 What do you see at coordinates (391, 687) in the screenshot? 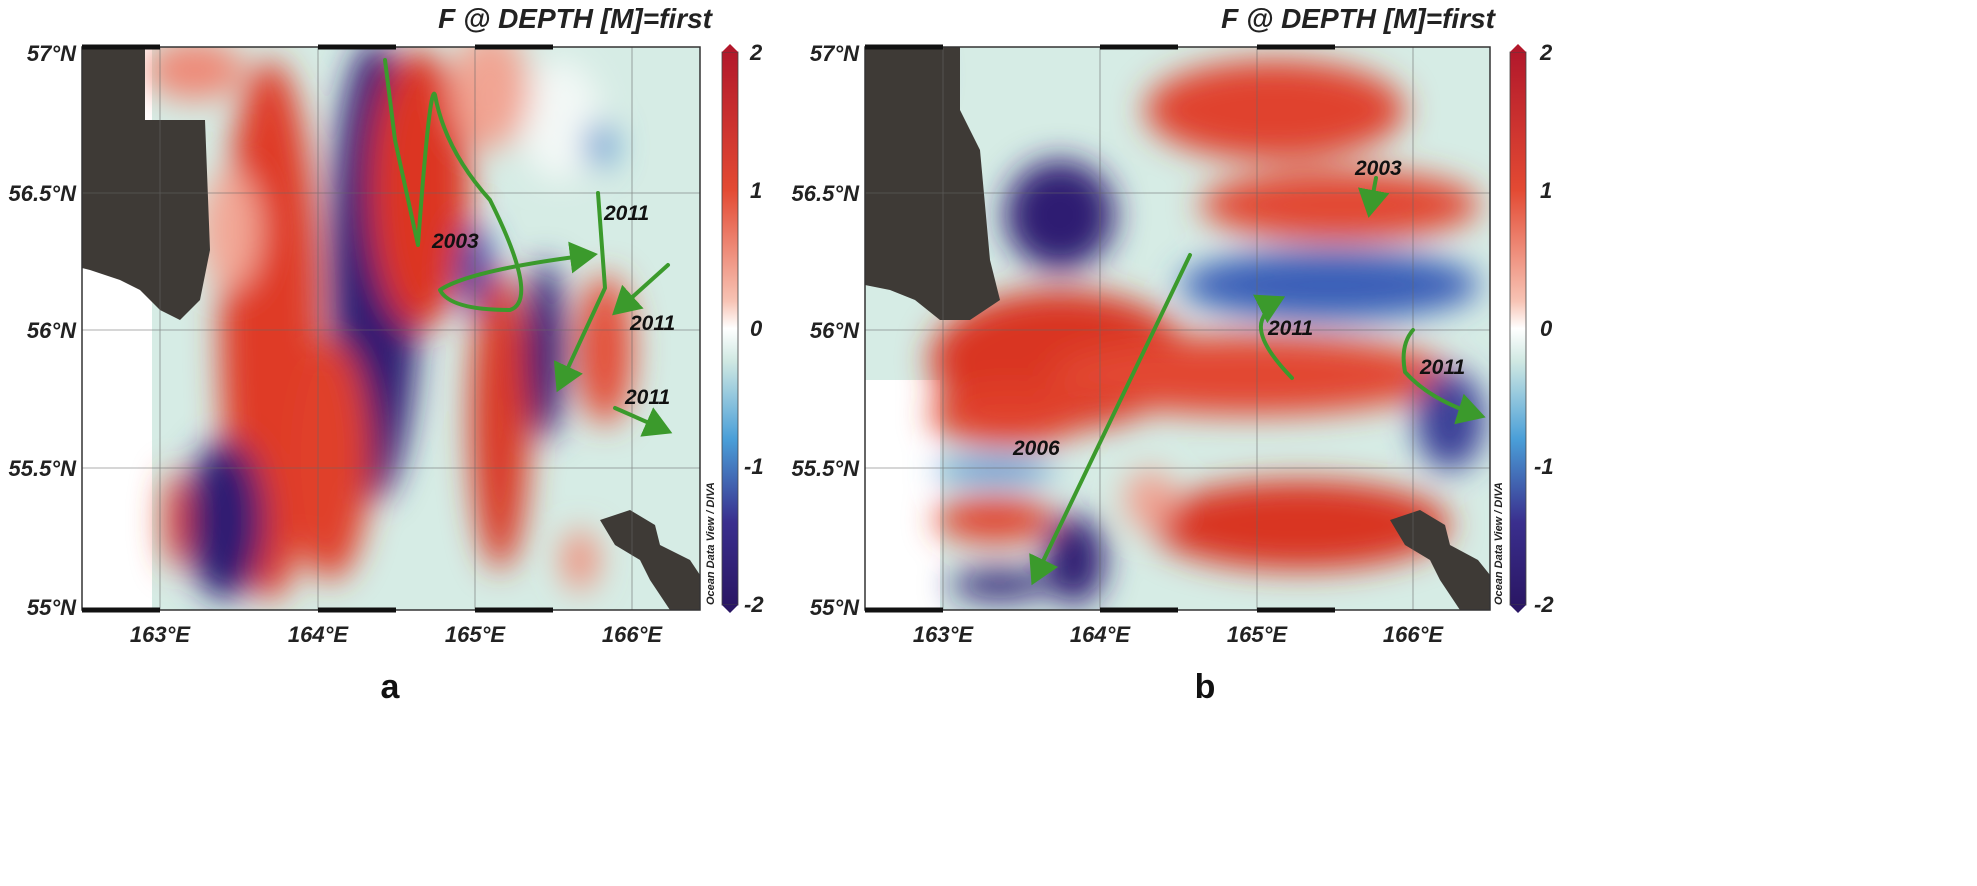
I see `panel-label: a` at bounding box center [391, 687].